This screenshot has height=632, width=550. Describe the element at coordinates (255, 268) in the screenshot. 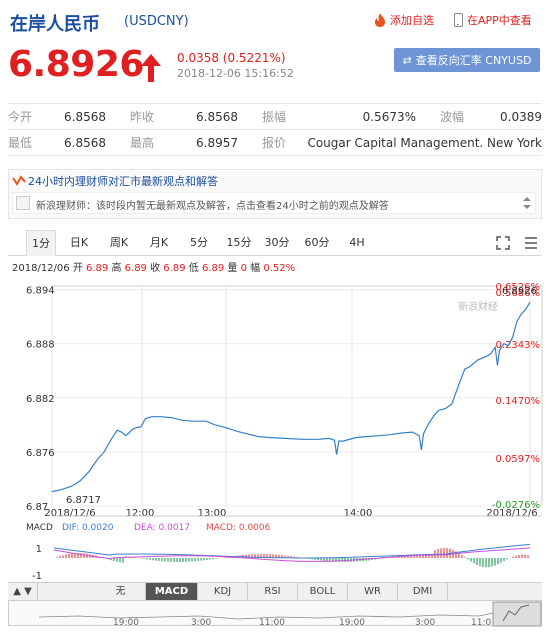

I see `meta-amp-label: 幅` at that location.